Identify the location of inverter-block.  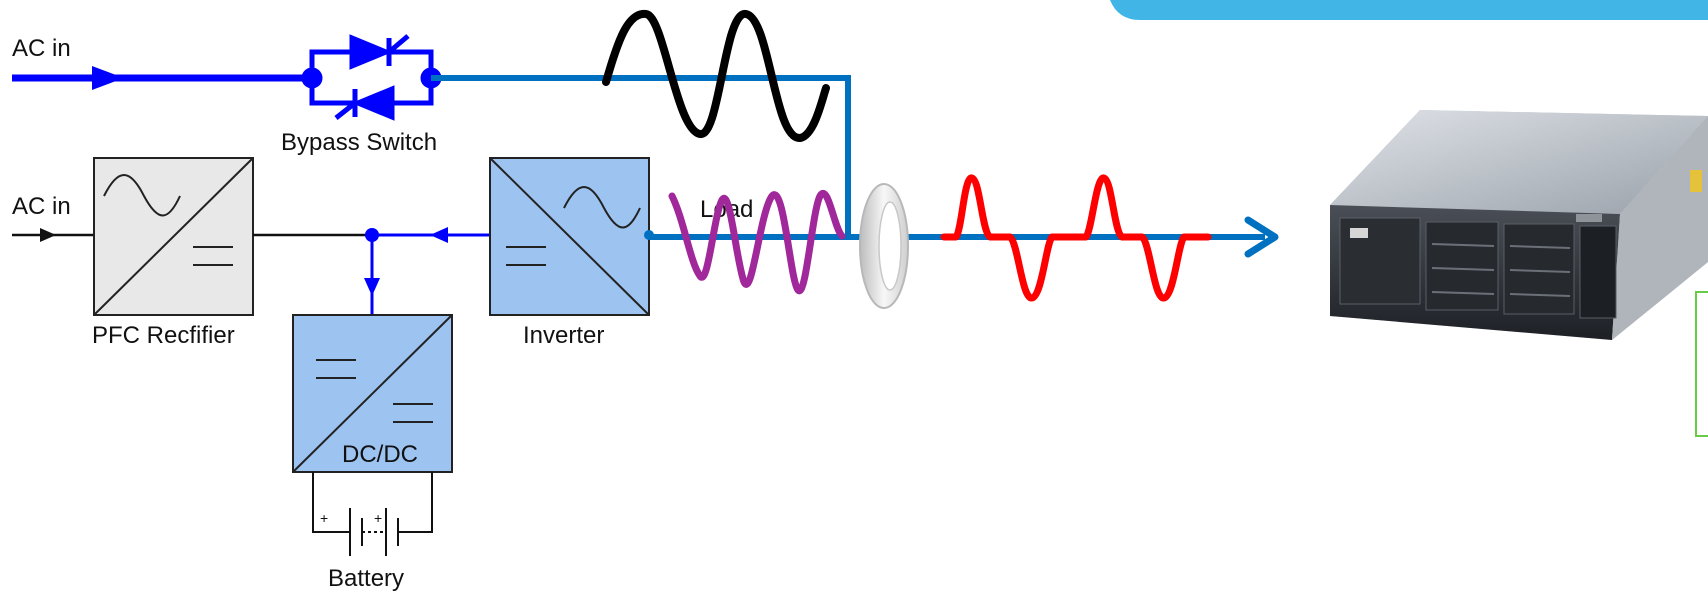
(569, 236).